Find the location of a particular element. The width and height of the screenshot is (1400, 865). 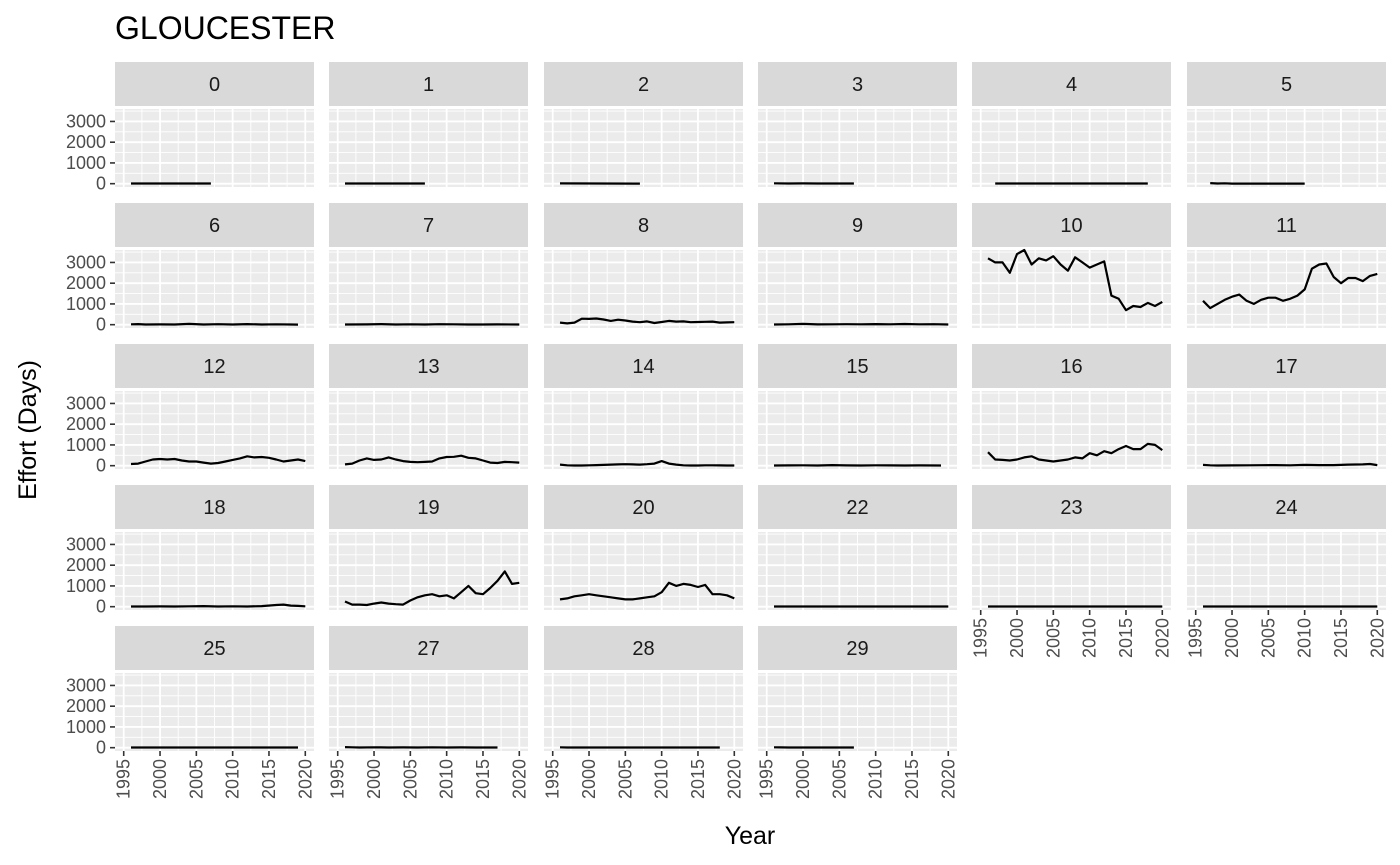

facet-panel-17: 17 is located at coordinates (1286, 406).